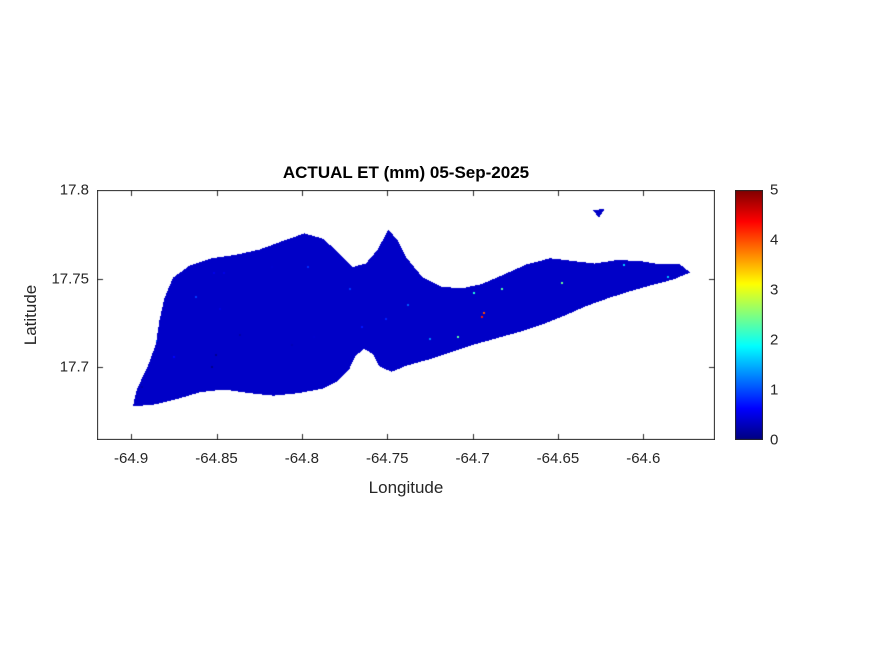 The height and width of the screenshot is (656, 875). I want to click on y-axis-label: Latitude, so click(30, 315).